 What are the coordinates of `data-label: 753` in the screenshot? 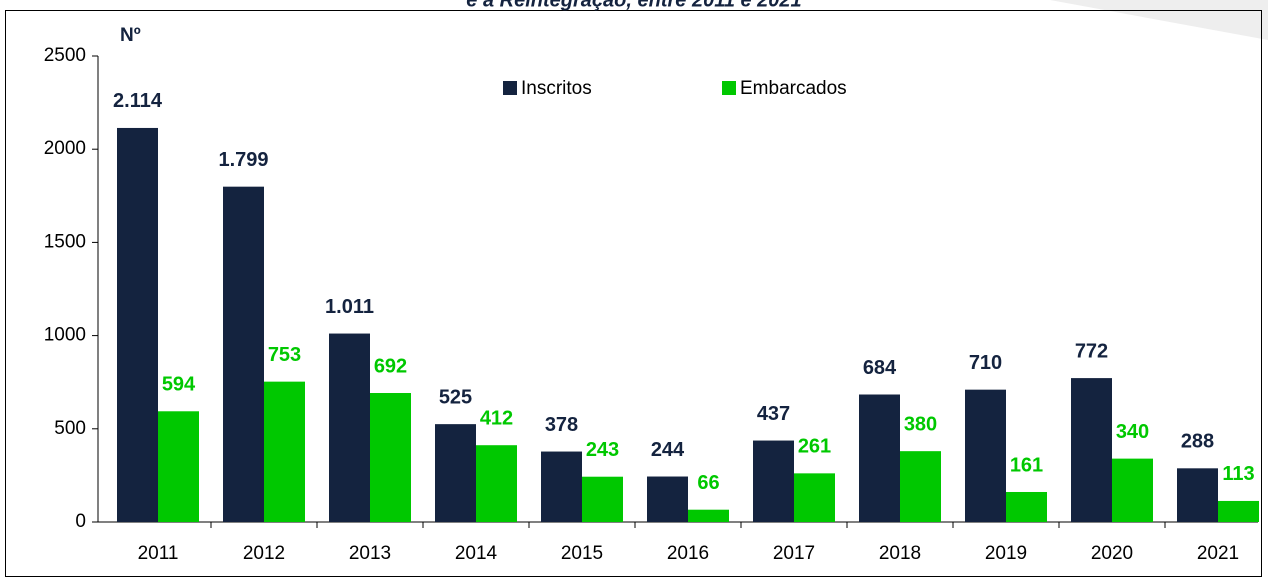 It's located at (284, 355).